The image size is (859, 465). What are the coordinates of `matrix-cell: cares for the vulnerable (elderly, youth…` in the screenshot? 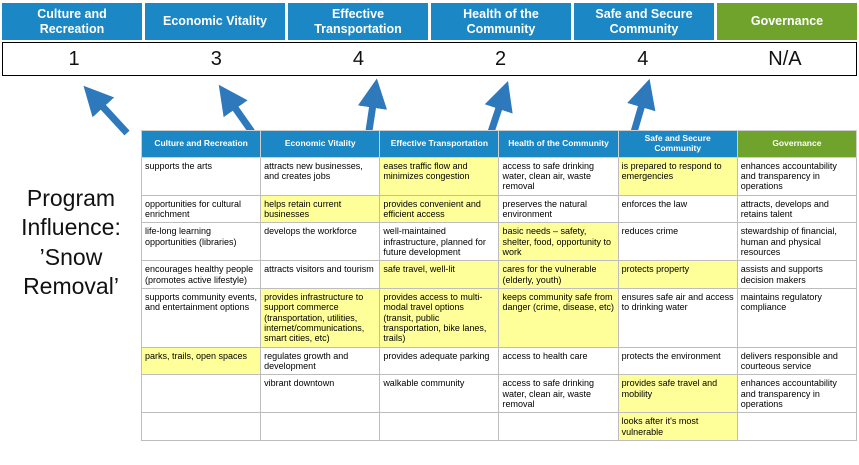 It's located at (558, 274).